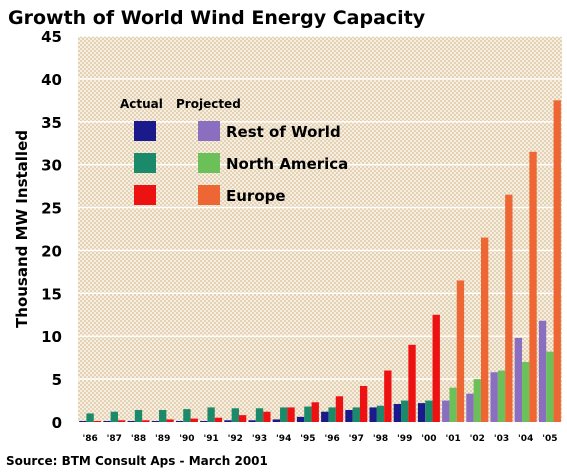 This screenshot has height=472, width=567. Describe the element at coordinates (22, 229) in the screenshot. I see `y-axis-label: Thousand MW Installed` at that location.